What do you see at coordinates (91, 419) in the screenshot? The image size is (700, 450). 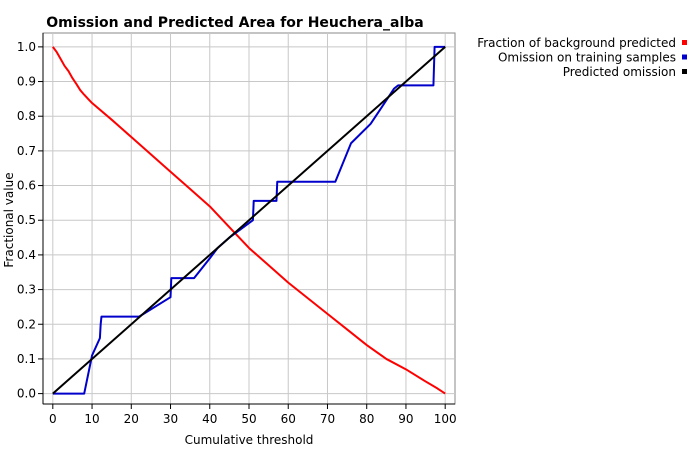 I see `x-tick-label: 10` at bounding box center [91, 419].